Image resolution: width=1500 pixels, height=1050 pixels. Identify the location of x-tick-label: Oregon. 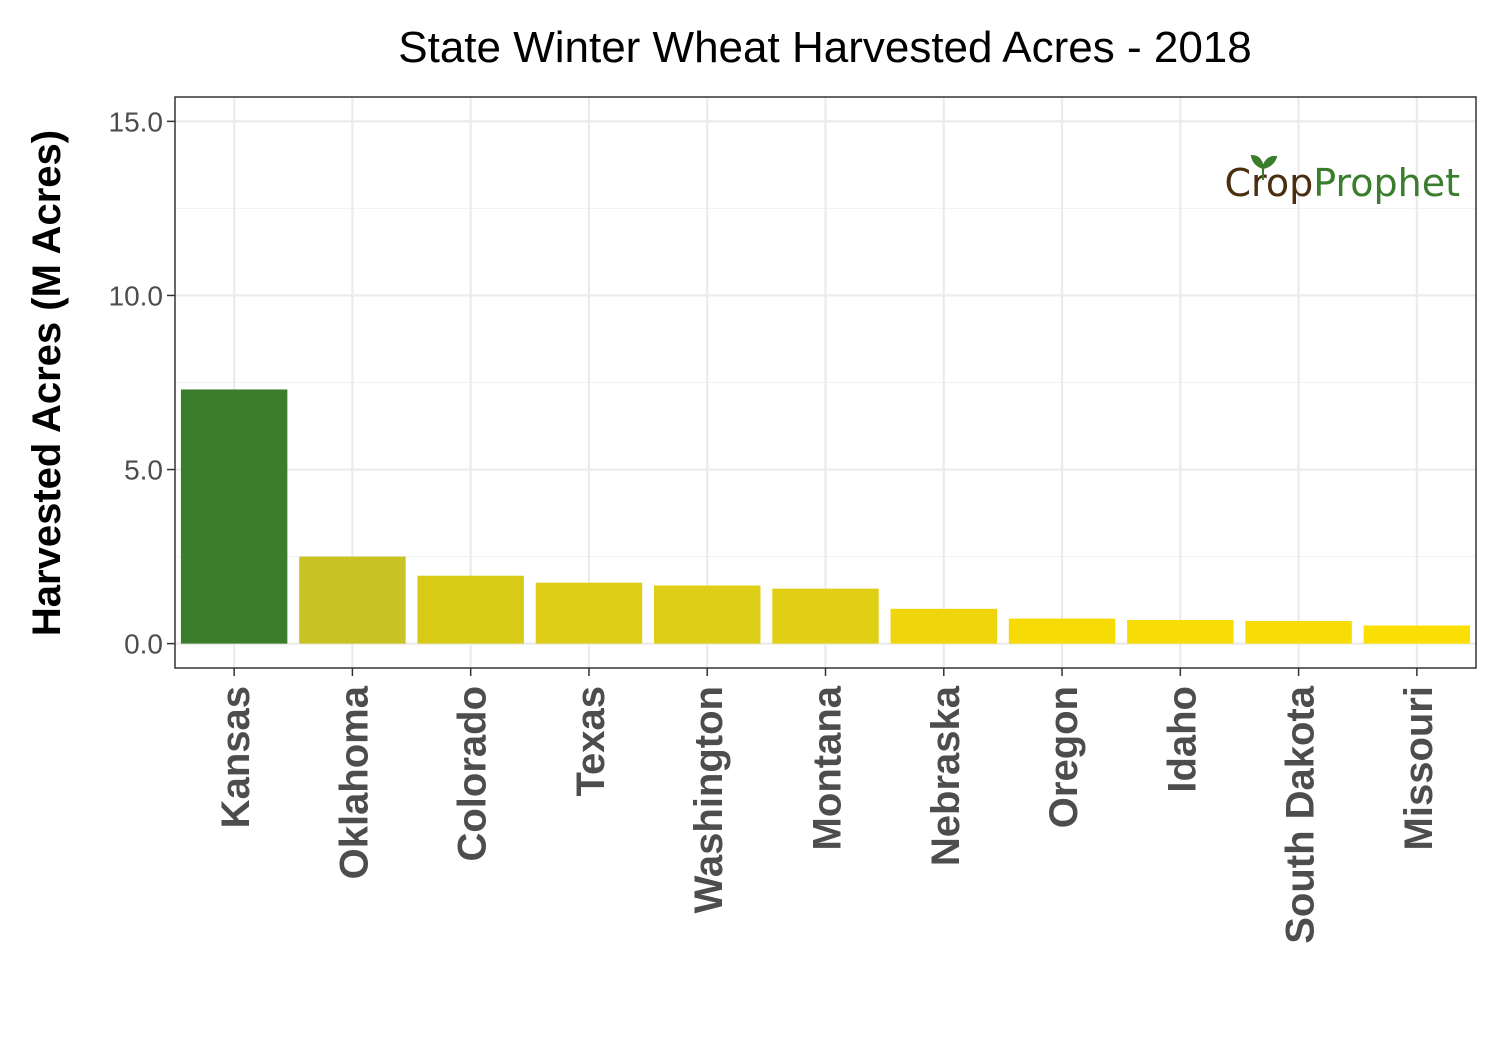
(1064, 757).